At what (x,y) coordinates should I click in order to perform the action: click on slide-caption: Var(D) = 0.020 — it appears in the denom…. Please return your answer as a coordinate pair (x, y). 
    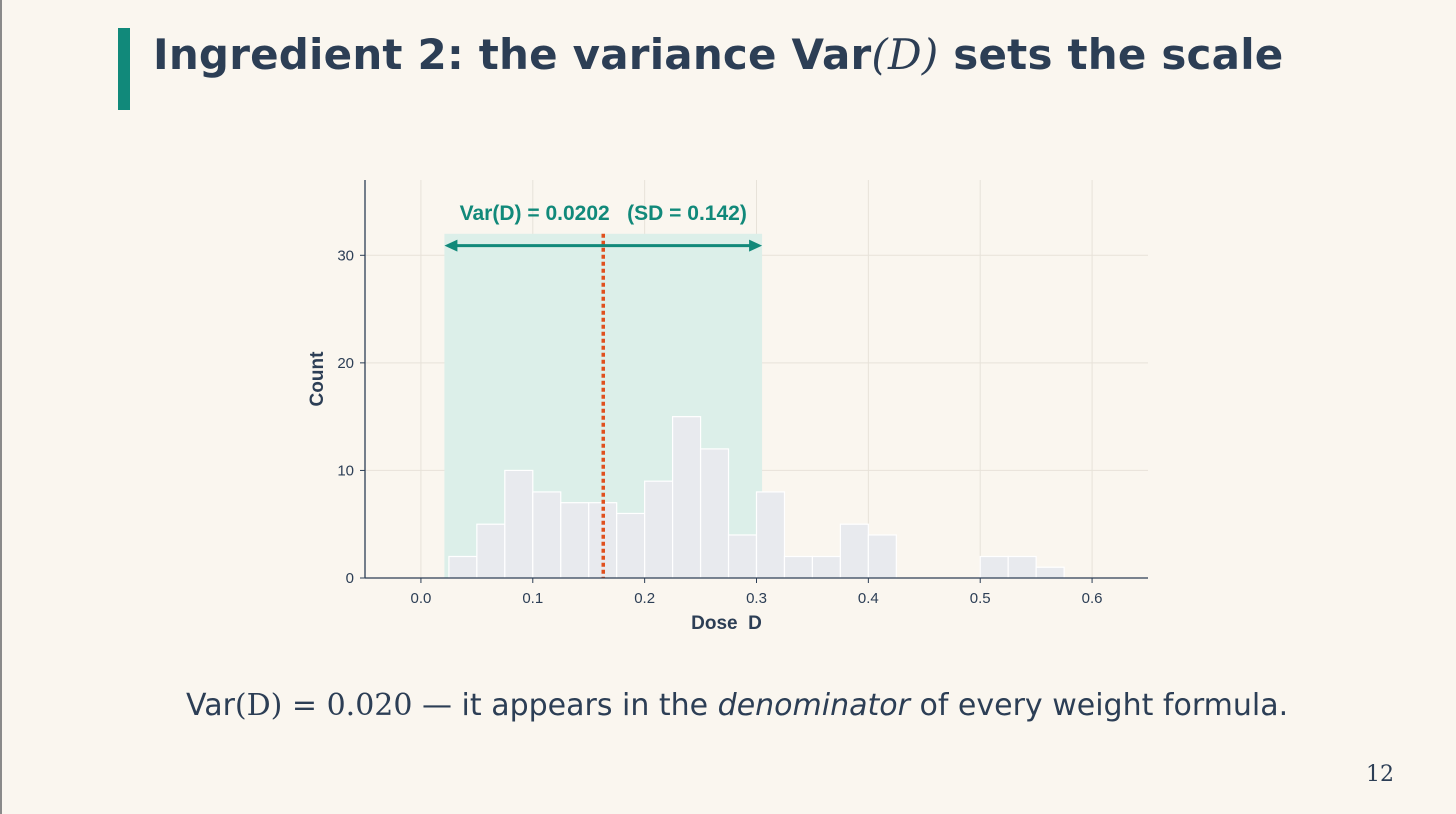
    Looking at the image, I should click on (737, 705).